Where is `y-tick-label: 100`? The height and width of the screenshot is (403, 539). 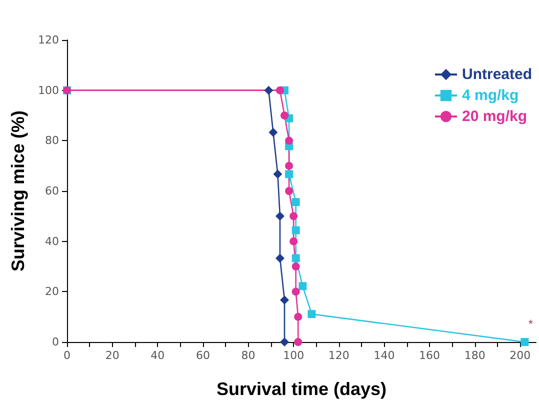
y-tick-label: 100 is located at coordinates (48, 90).